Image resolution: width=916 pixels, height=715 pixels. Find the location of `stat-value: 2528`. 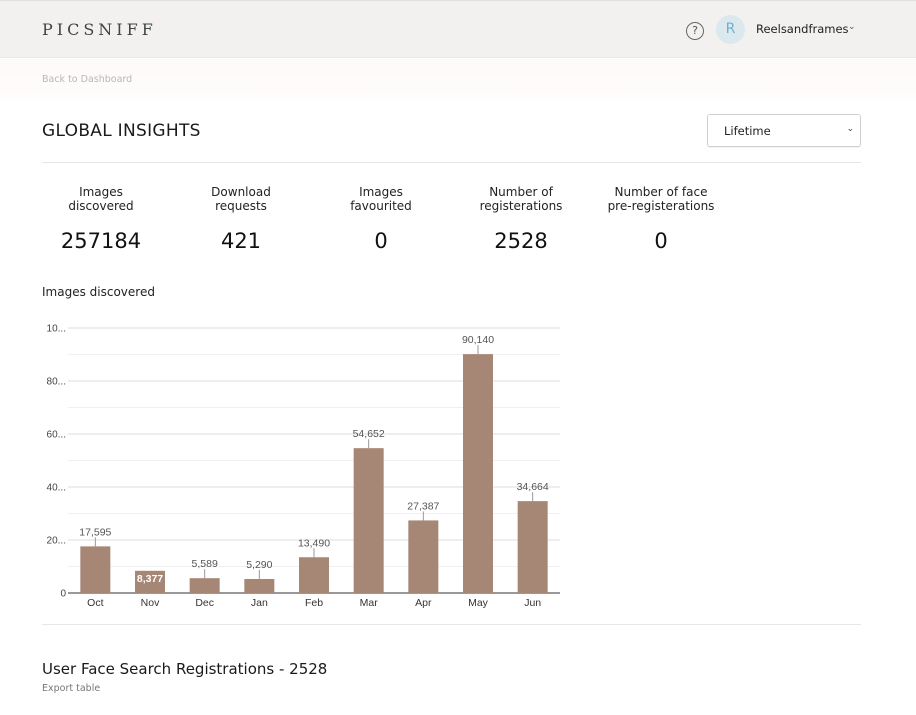

stat-value: 2528 is located at coordinates (521, 241).